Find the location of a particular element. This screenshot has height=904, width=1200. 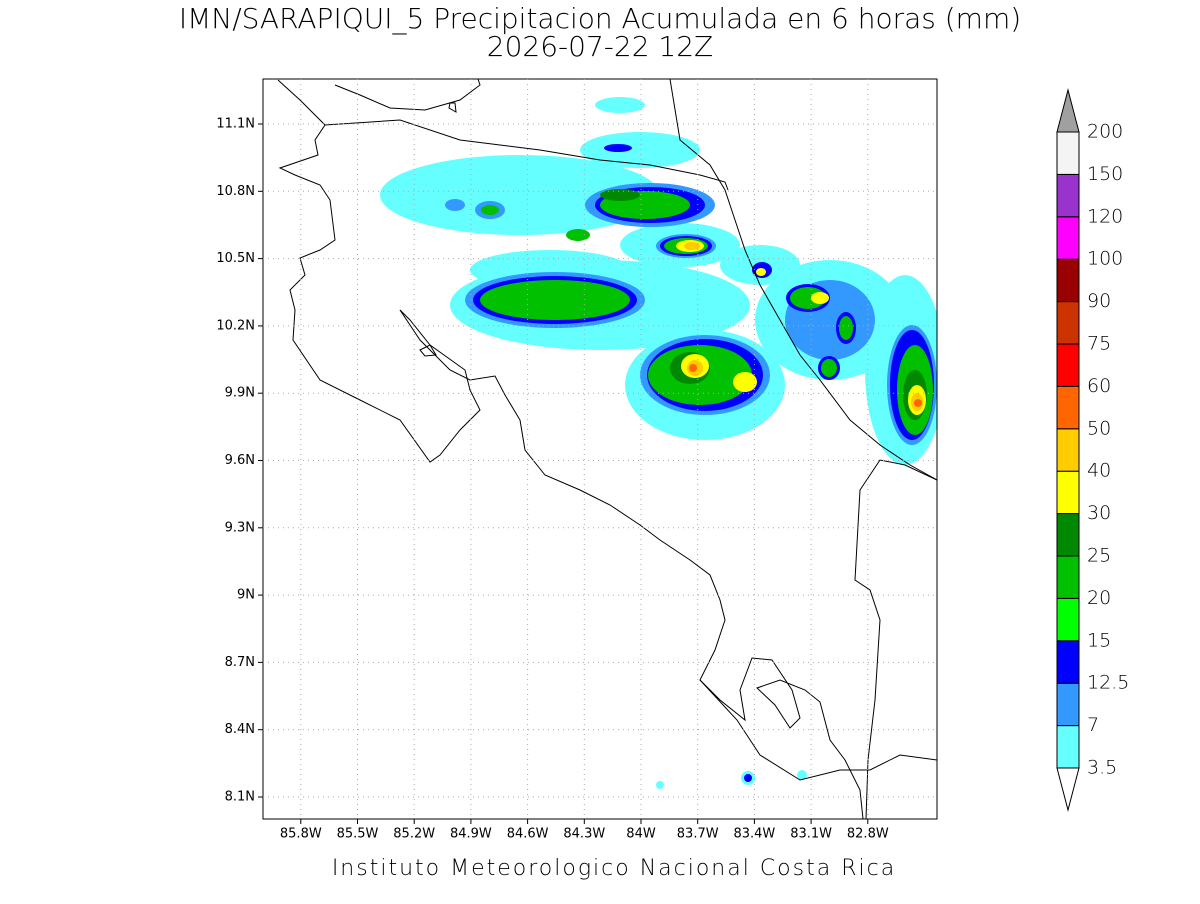

colorbar-label: 200 is located at coordinates (1105, 132).